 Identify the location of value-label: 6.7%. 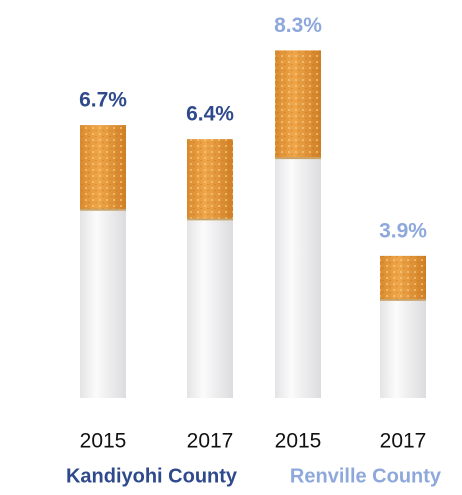
(103, 100).